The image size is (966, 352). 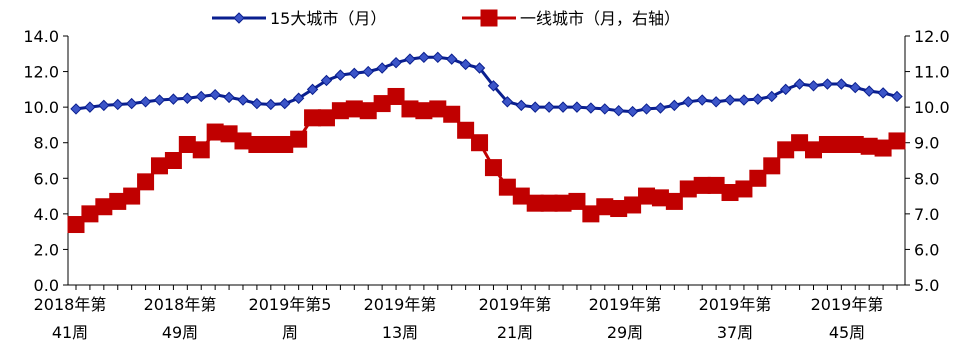 I want to click on x-tick-label-line2: 37周, so click(x=735, y=332).